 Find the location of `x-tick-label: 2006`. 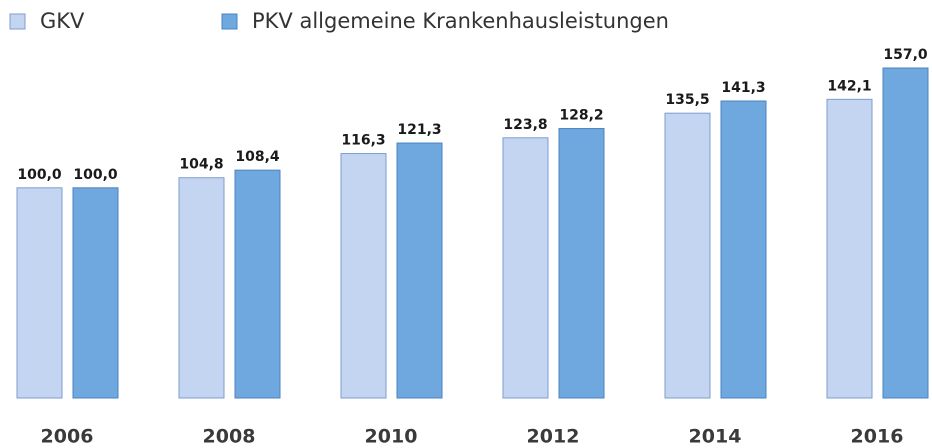

x-tick-label: 2006 is located at coordinates (67, 437).